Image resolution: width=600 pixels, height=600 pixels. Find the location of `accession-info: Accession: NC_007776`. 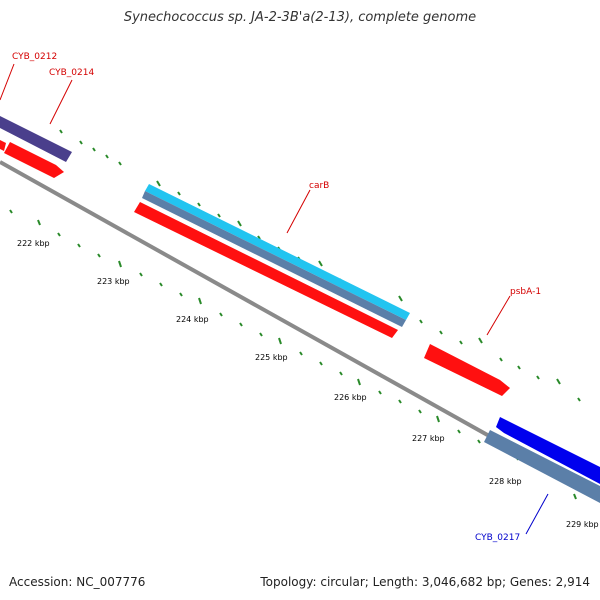

accession-info: Accession: NC_007776 is located at coordinates (77, 582).